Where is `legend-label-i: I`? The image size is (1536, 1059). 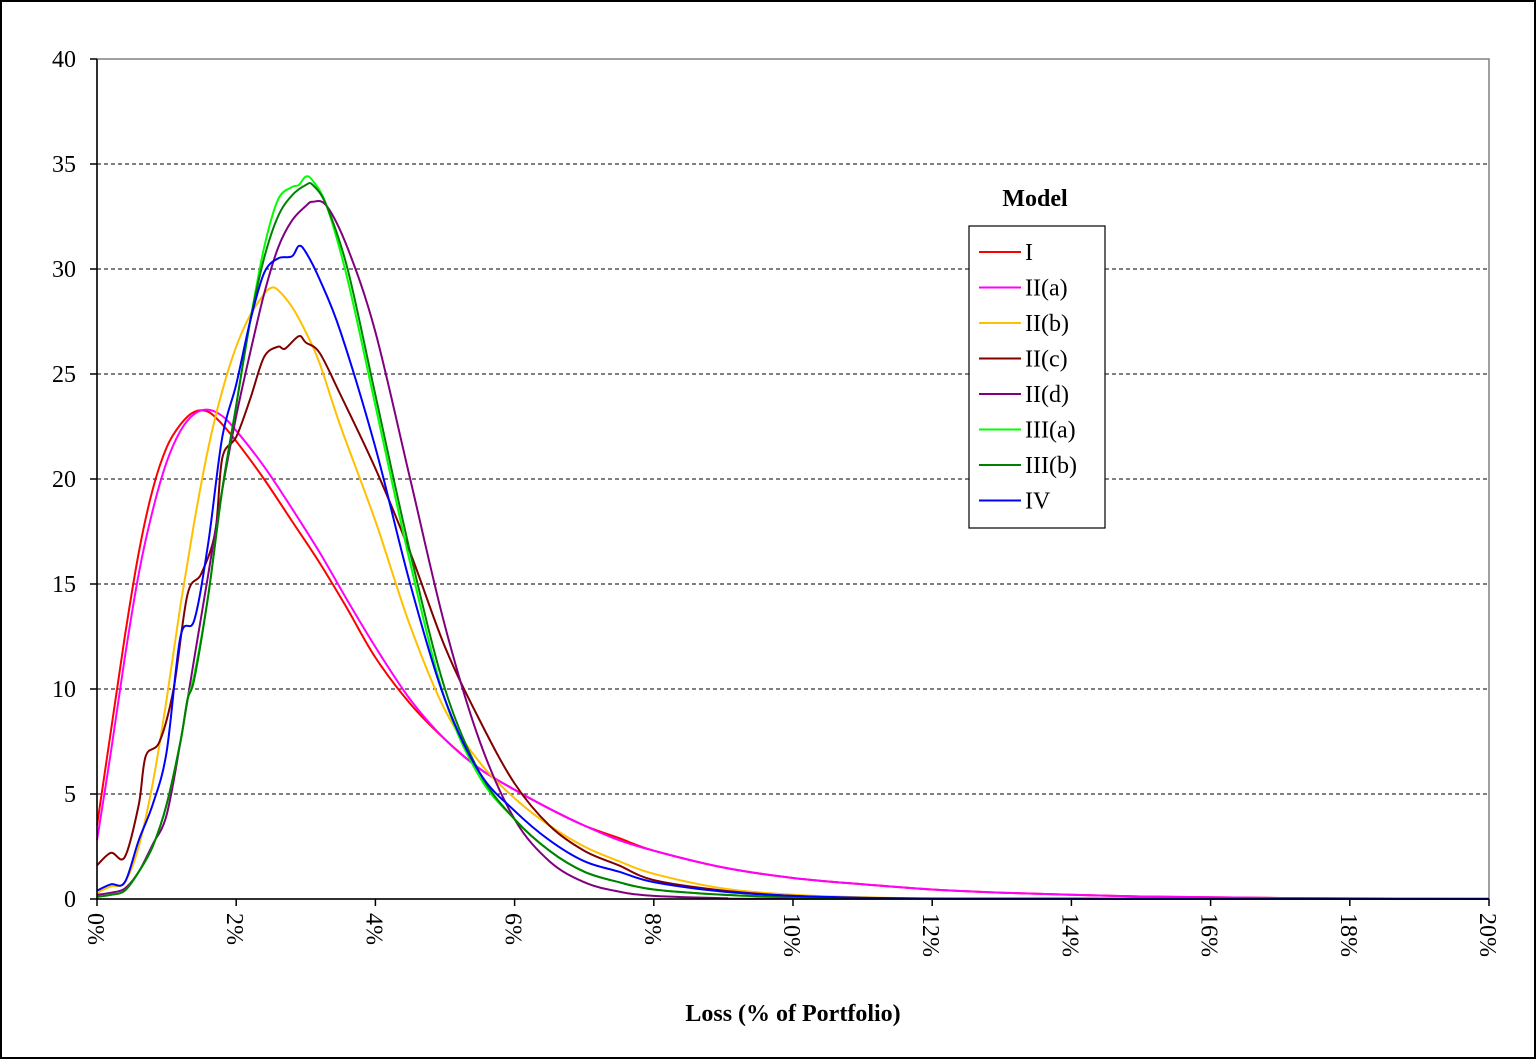 legend-label-i: I is located at coordinates (1029, 253).